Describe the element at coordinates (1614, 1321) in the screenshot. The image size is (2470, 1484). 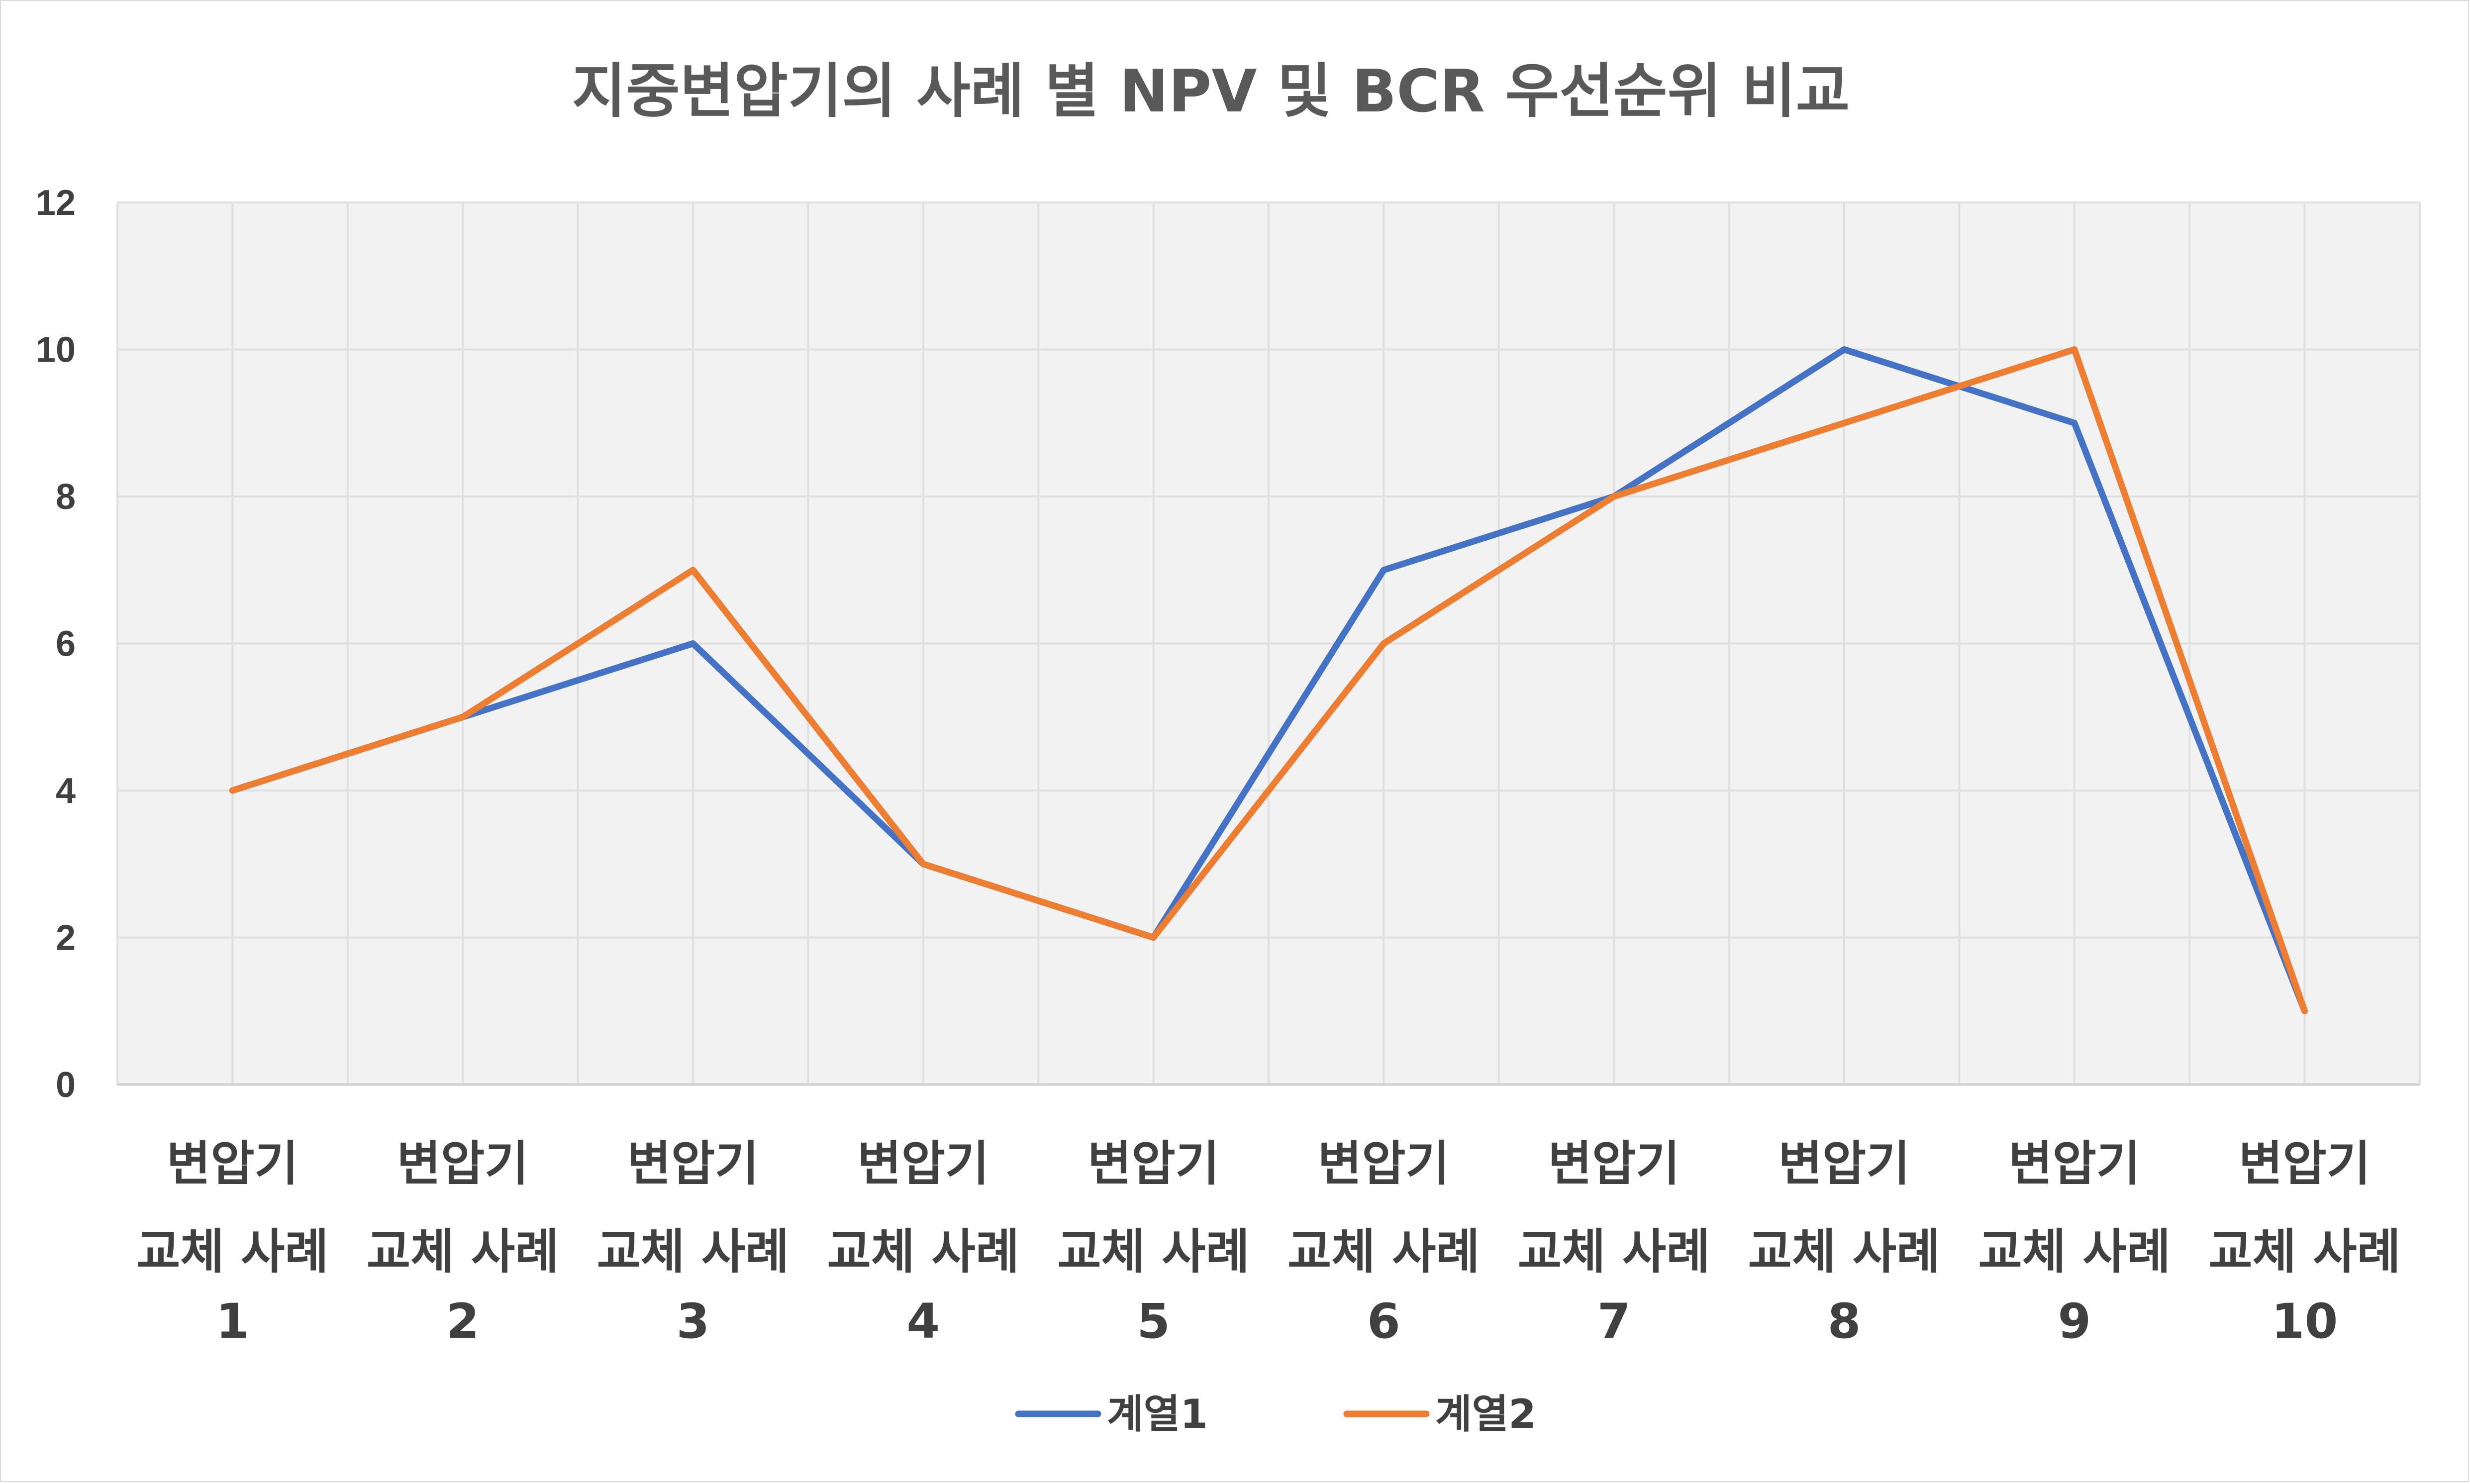
I see `x-tick-label: 7` at that location.